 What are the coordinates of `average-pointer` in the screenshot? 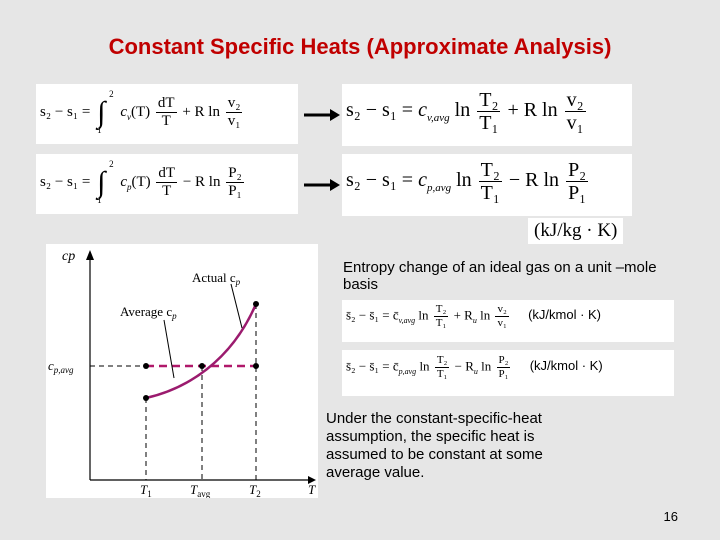 It's located at (169, 349).